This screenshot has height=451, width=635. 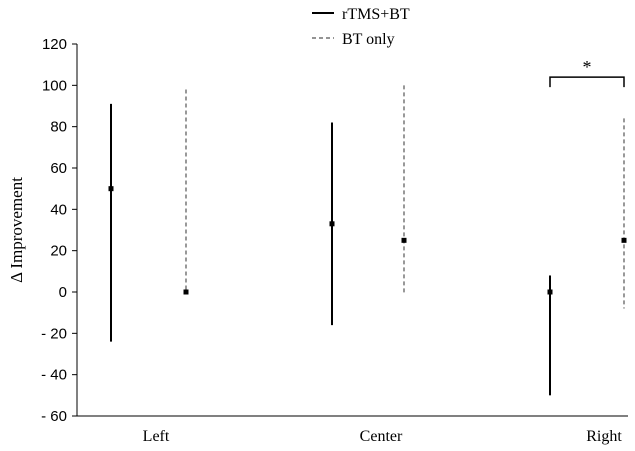 I want to click on x-category-label: Right, so click(x=604, y=436).